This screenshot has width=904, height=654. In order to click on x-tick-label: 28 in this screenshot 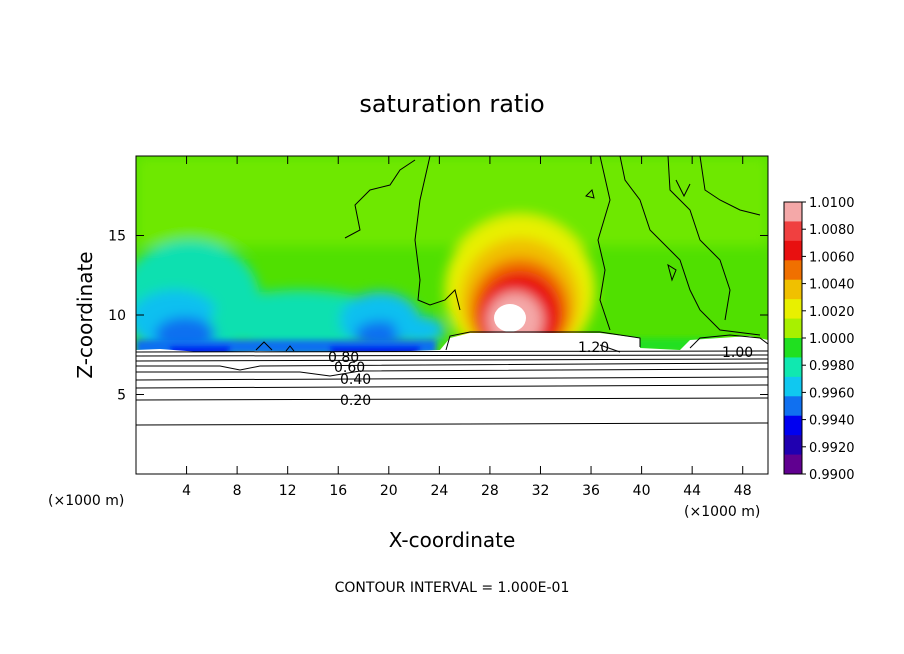, I will do `click(490, 491)`.